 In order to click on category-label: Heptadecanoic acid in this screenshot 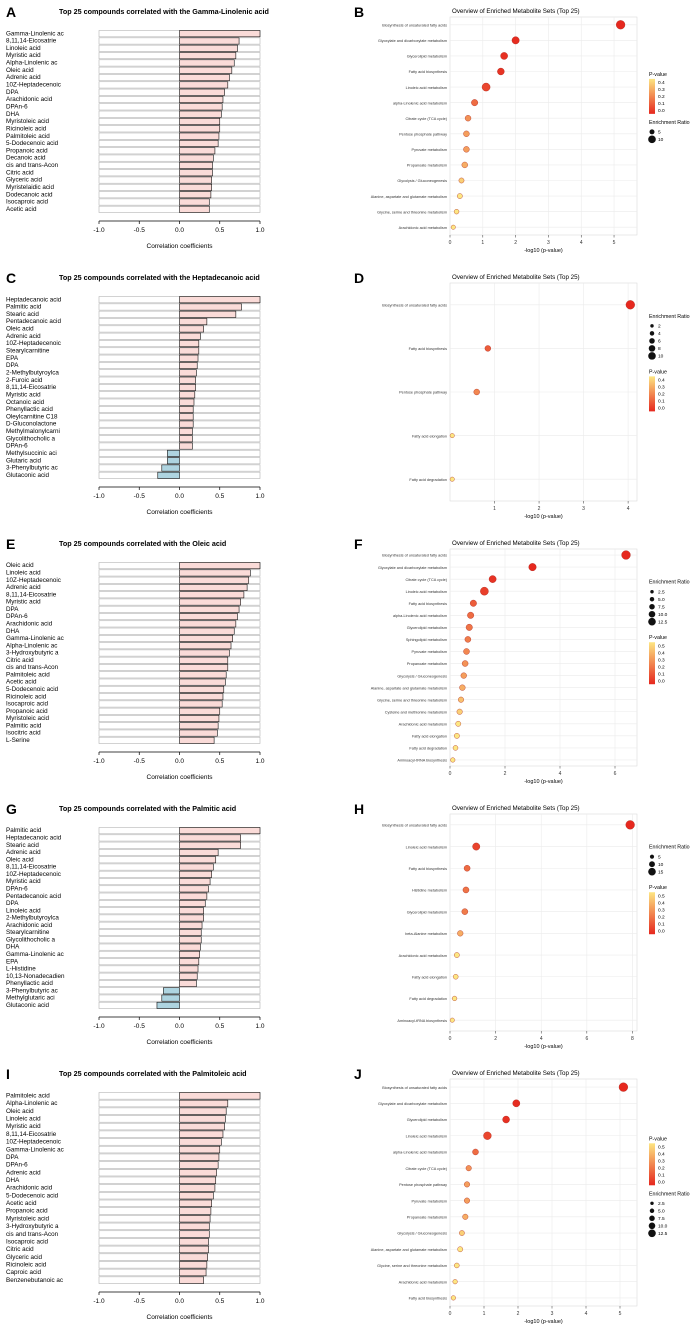, I will do `click(34, 838)`.